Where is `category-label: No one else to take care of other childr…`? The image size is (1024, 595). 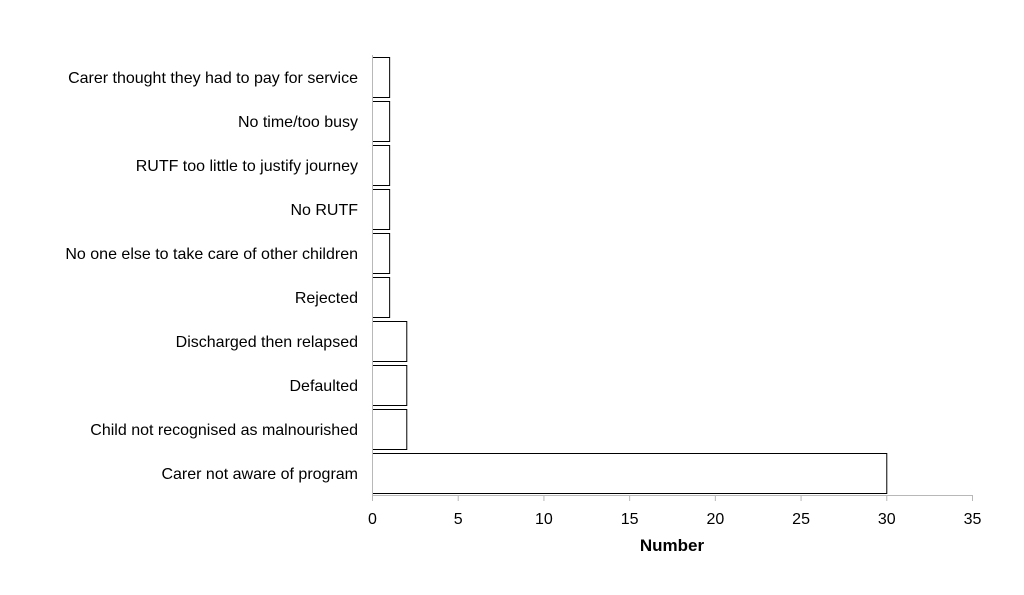 category-label: No one else to take care of other childr… is located at coordinates (211, 254).